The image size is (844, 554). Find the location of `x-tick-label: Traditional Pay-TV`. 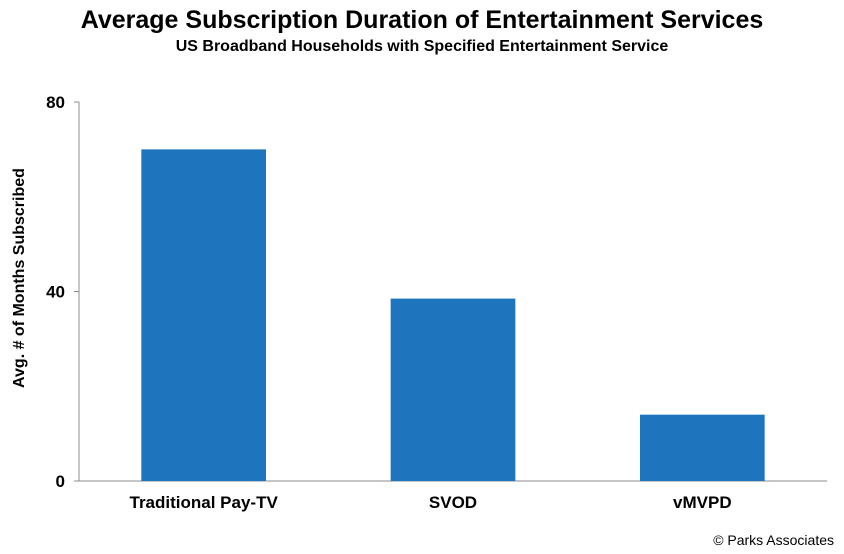

x-tick-label: Traditional Pay-TV is located at coordinates (204, 502).